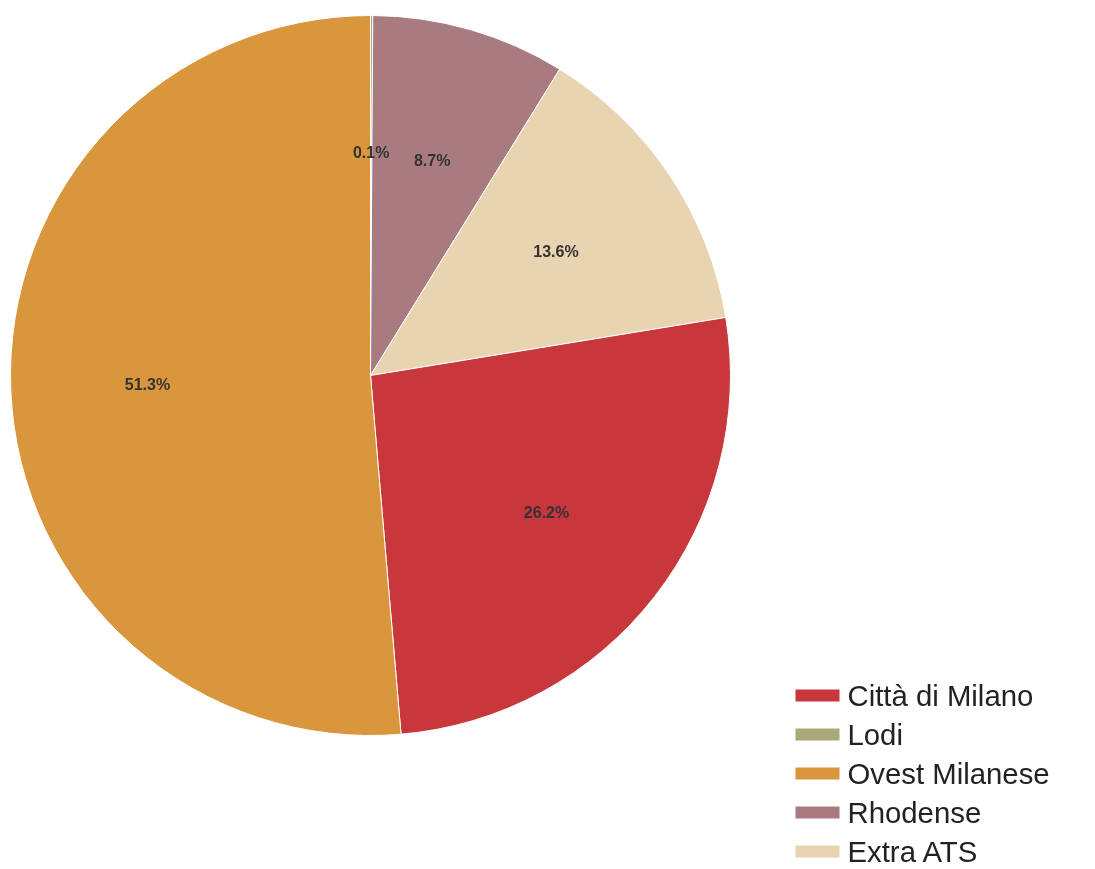 The image size is (1095, 869). Describe the element at coordinates (546, 513) in the screenshot. I see `data-label: 26.2%` at that location.